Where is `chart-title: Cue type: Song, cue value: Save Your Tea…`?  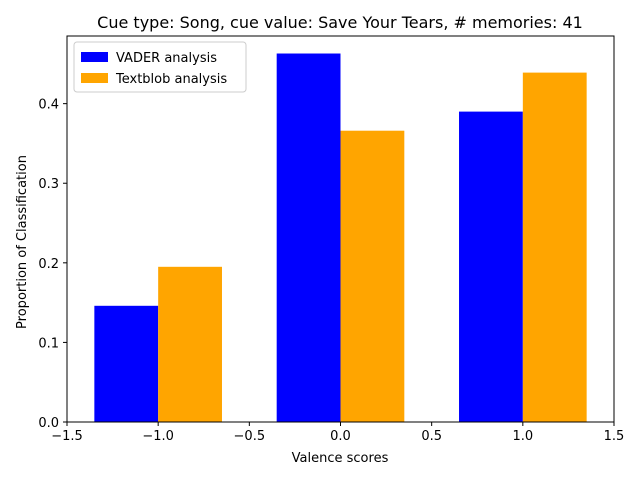 chart-title: Cue type: Song, cue value: Save Your Tea… is located at coordinates (340, 22).